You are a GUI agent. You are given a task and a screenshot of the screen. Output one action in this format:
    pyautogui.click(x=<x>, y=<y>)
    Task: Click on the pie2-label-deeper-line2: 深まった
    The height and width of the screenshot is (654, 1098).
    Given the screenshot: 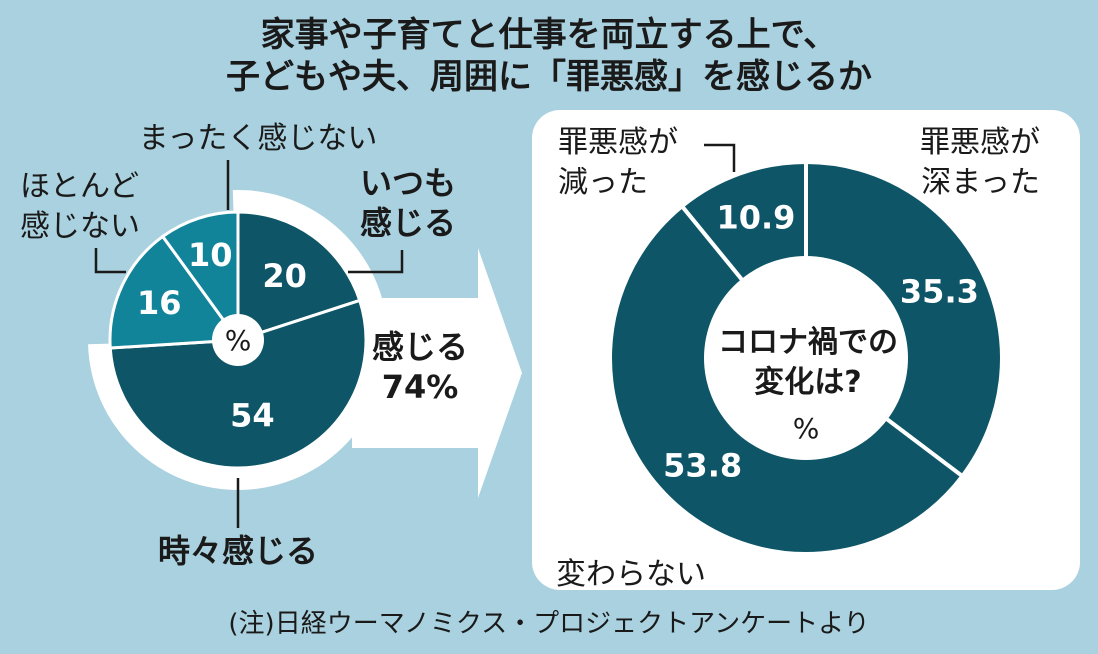 What is the action you would take?
    pyautogui.click(x=980, y=182)
    